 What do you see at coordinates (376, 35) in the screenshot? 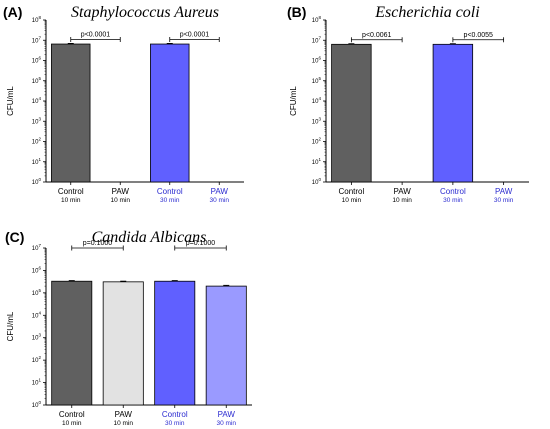
I see `p-value-label: p<0.0061` at bounding box center [376, 35].